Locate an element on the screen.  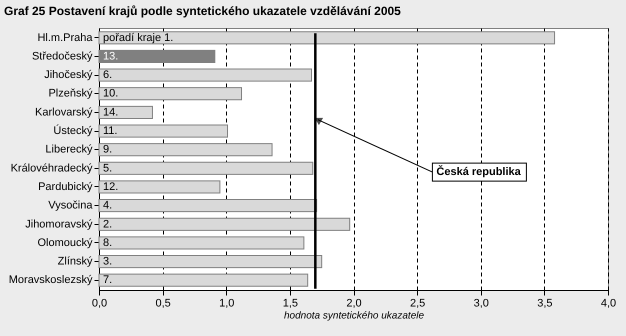
y-tick-label: Karlovarský is located at coordinates (64, 112).